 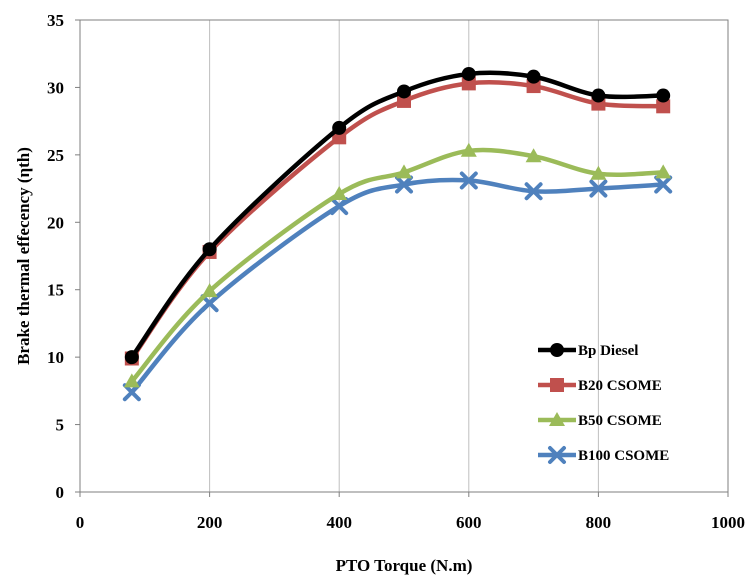 What do you see at coordinates (55, 155) in the screenshot?
I see `y-tick-label: 25` at bounding box center [55, 155].